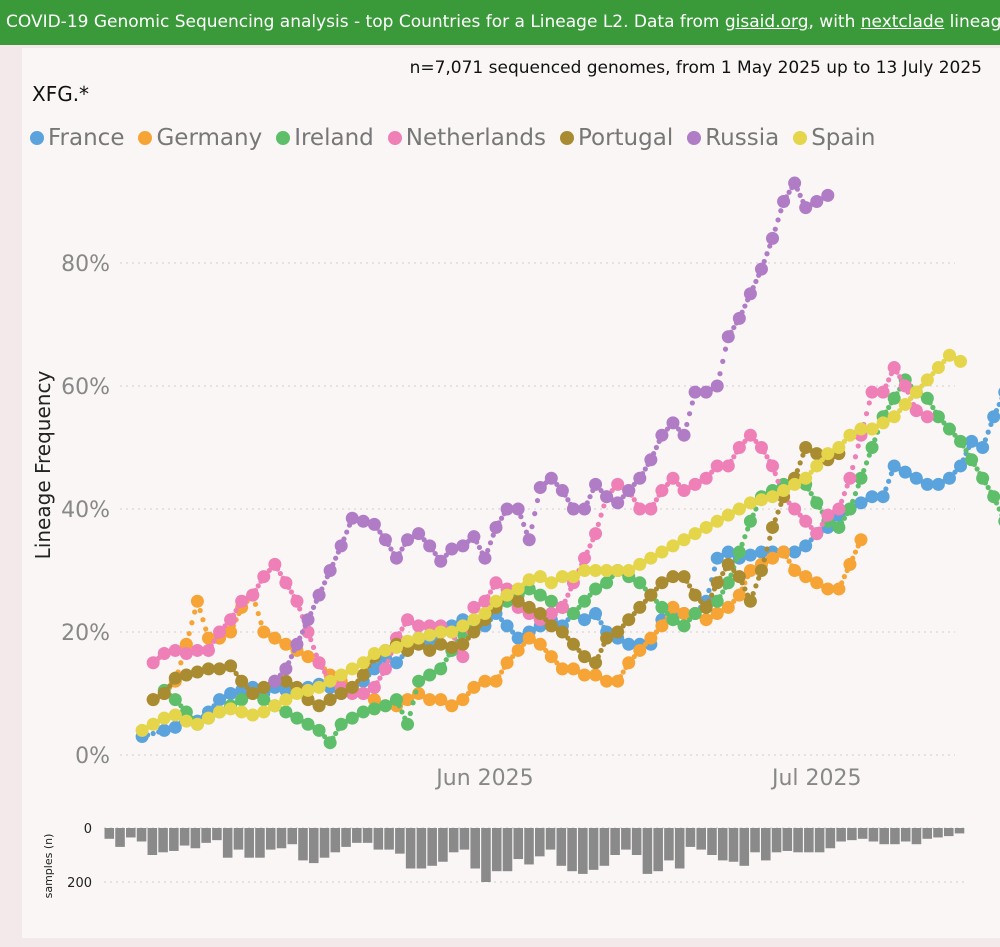  Describe the element at coordinates (766, 22) in the screenshot. I see `gisaid-link: gisaid.org` at that location.